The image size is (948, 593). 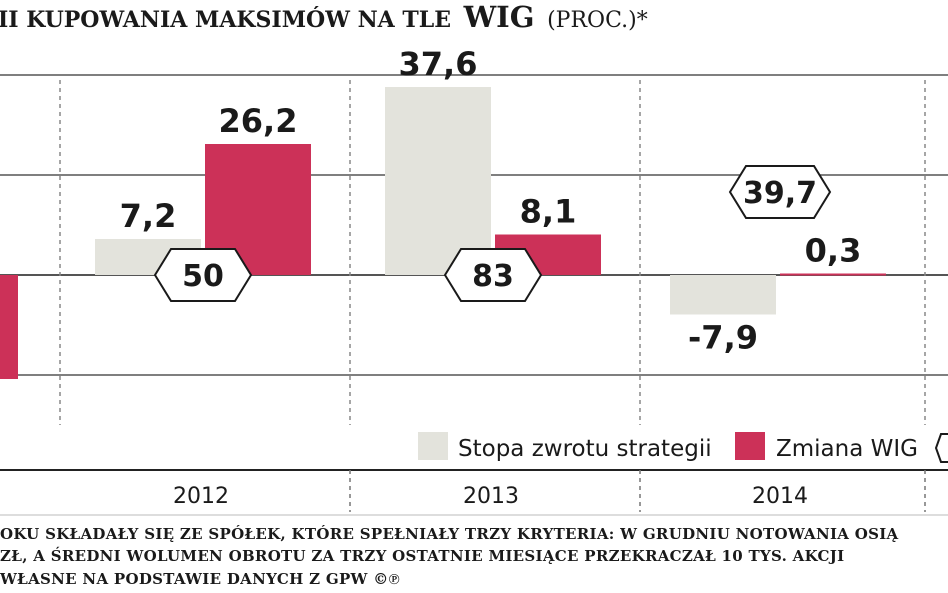 What do you see at coordinates (433, 446) in the screenshot?
I see `legend-swatch-strategy` at bounding box center [433, 446].